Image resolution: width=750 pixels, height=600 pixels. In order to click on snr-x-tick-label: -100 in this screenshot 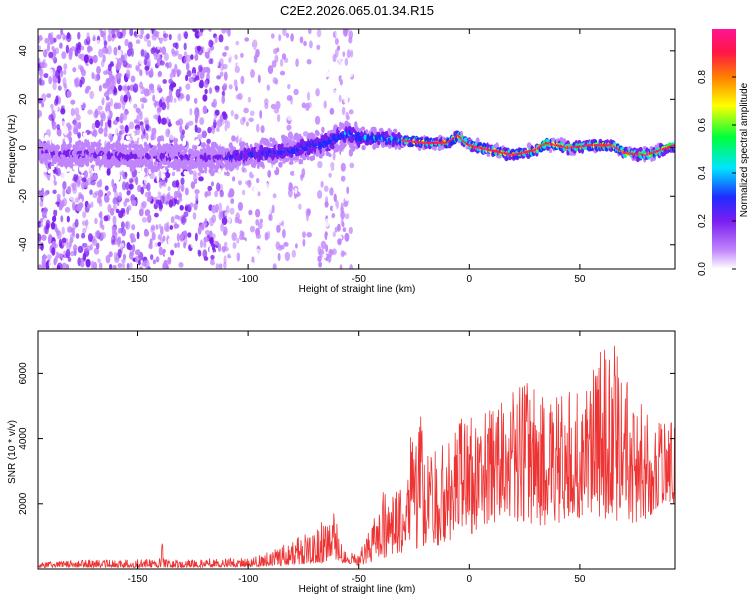, I will do `click(248, 579)`.